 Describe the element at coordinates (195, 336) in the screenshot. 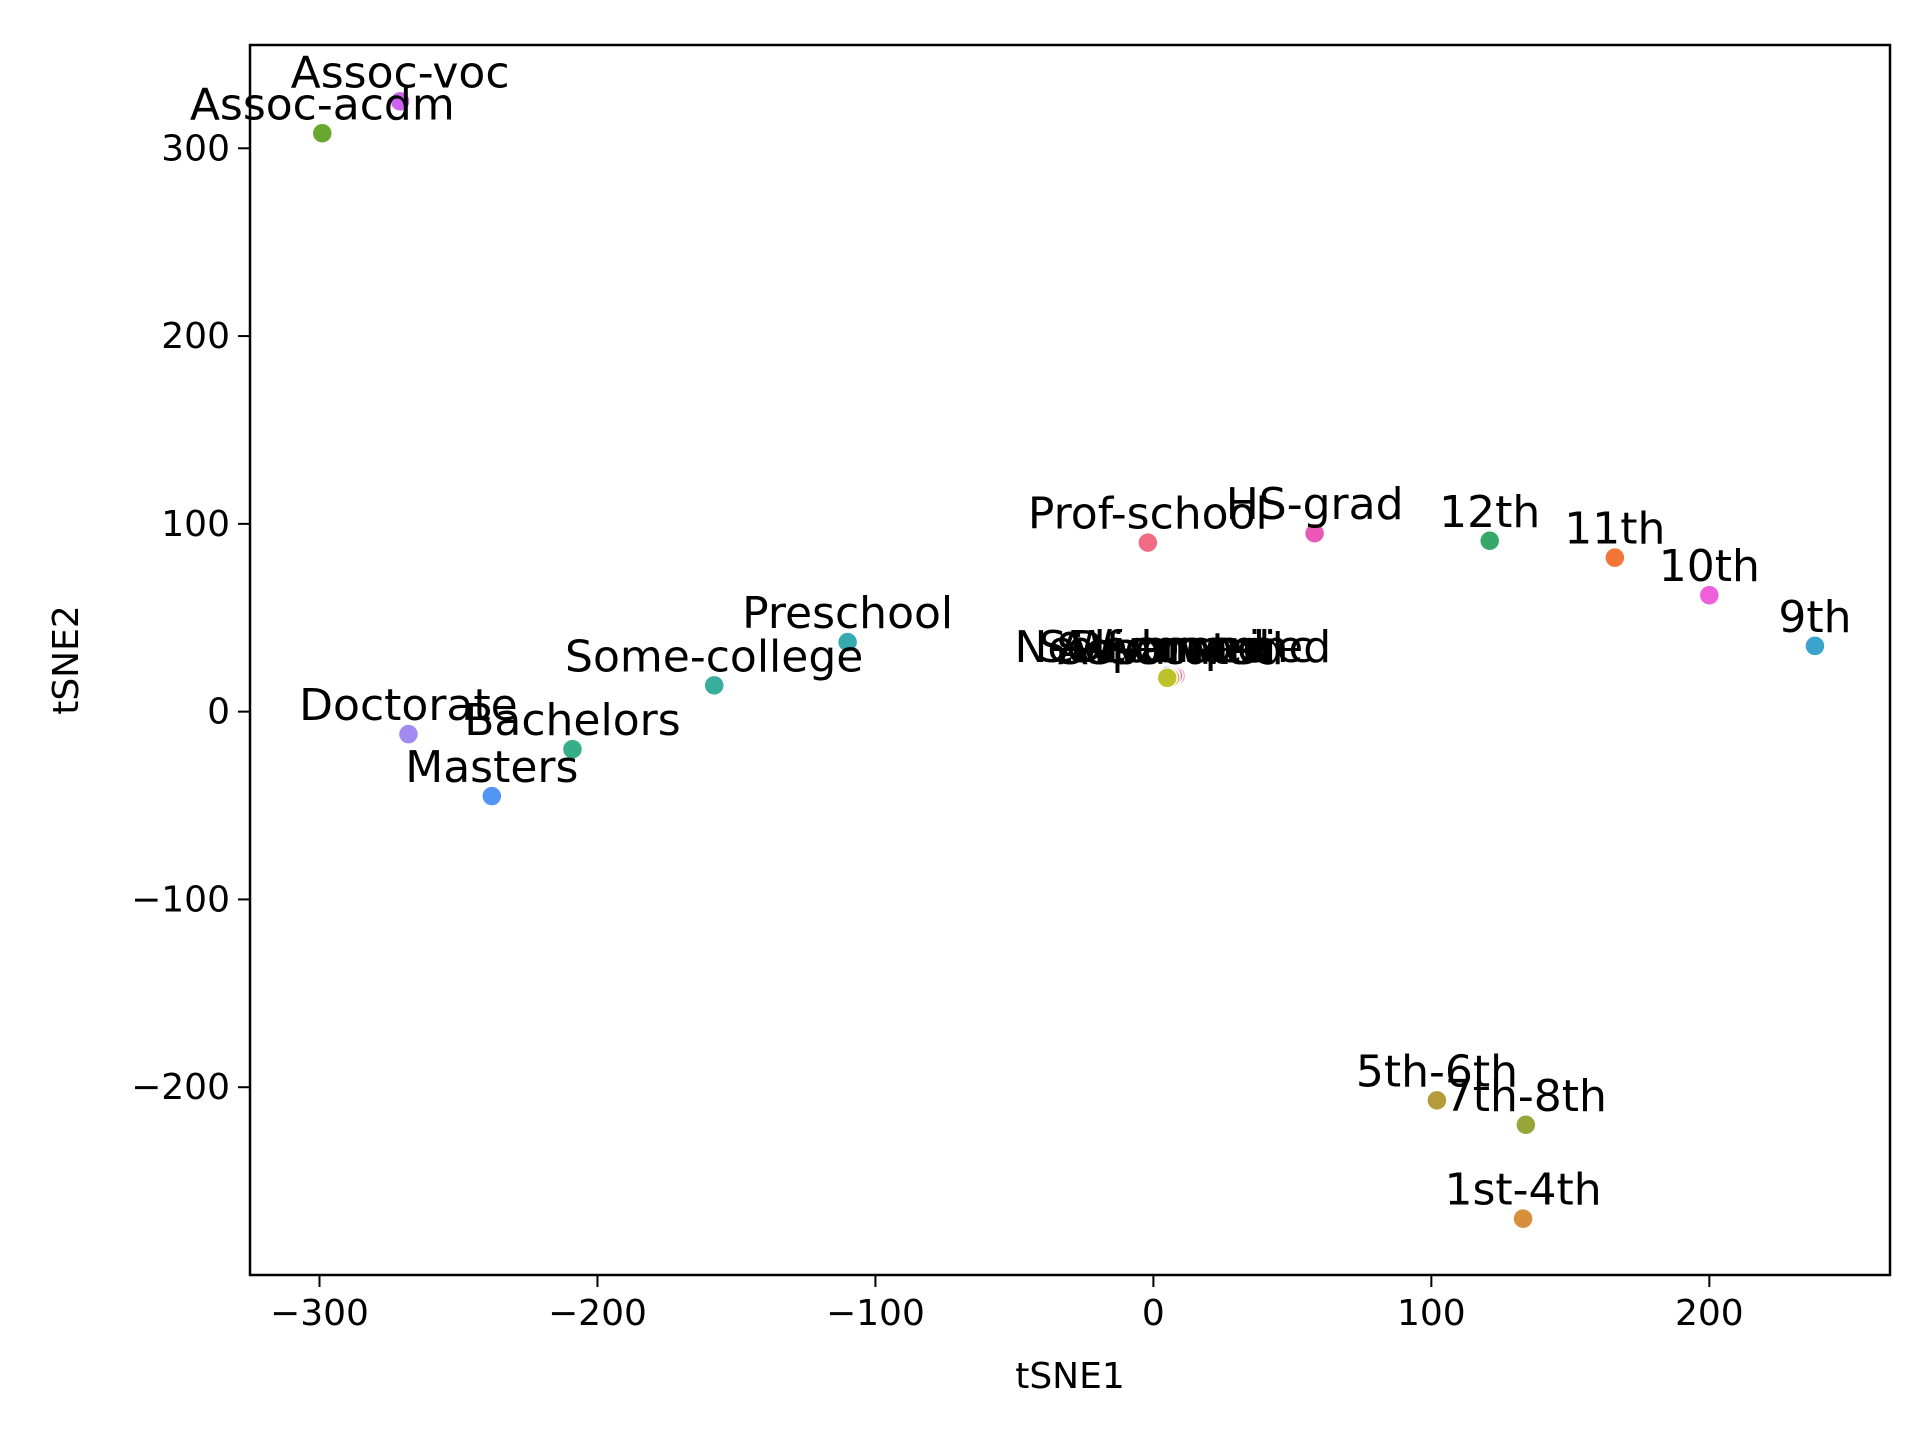

I see `y-tick-label: 200` at that location.